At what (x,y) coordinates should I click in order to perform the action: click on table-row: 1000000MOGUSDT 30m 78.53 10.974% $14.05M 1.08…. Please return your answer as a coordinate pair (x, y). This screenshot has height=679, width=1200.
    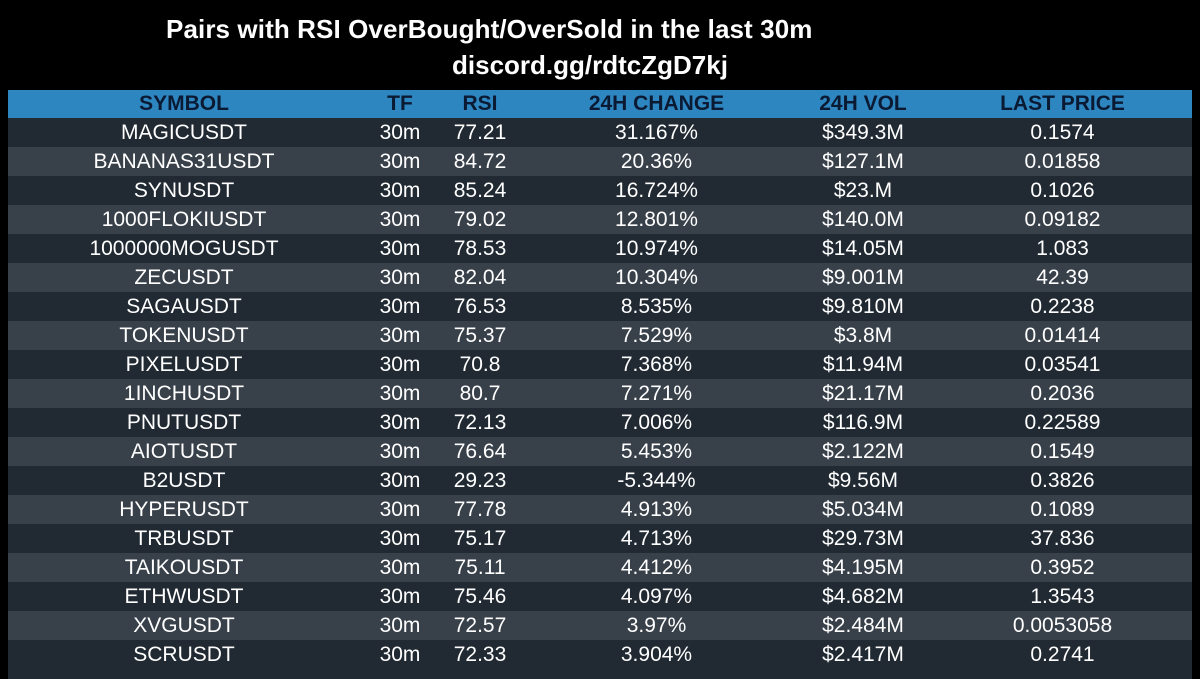
    Looking at the image, I should click on (600, 248).